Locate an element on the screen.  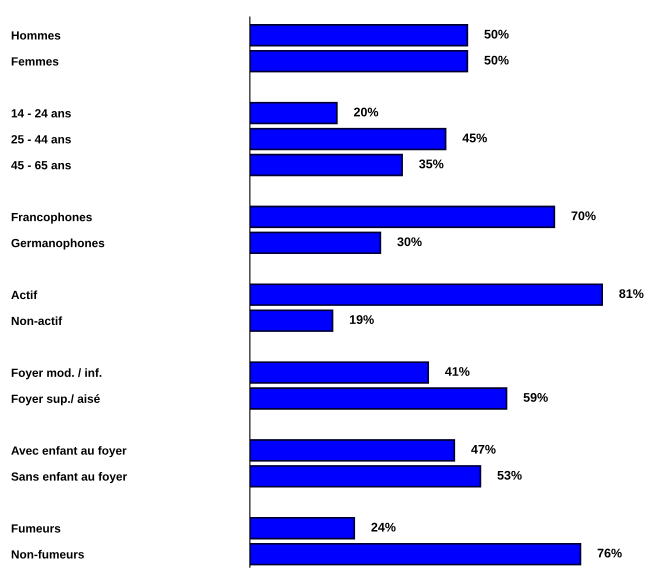
data-label: 53% is located at coordinates (509, 475).